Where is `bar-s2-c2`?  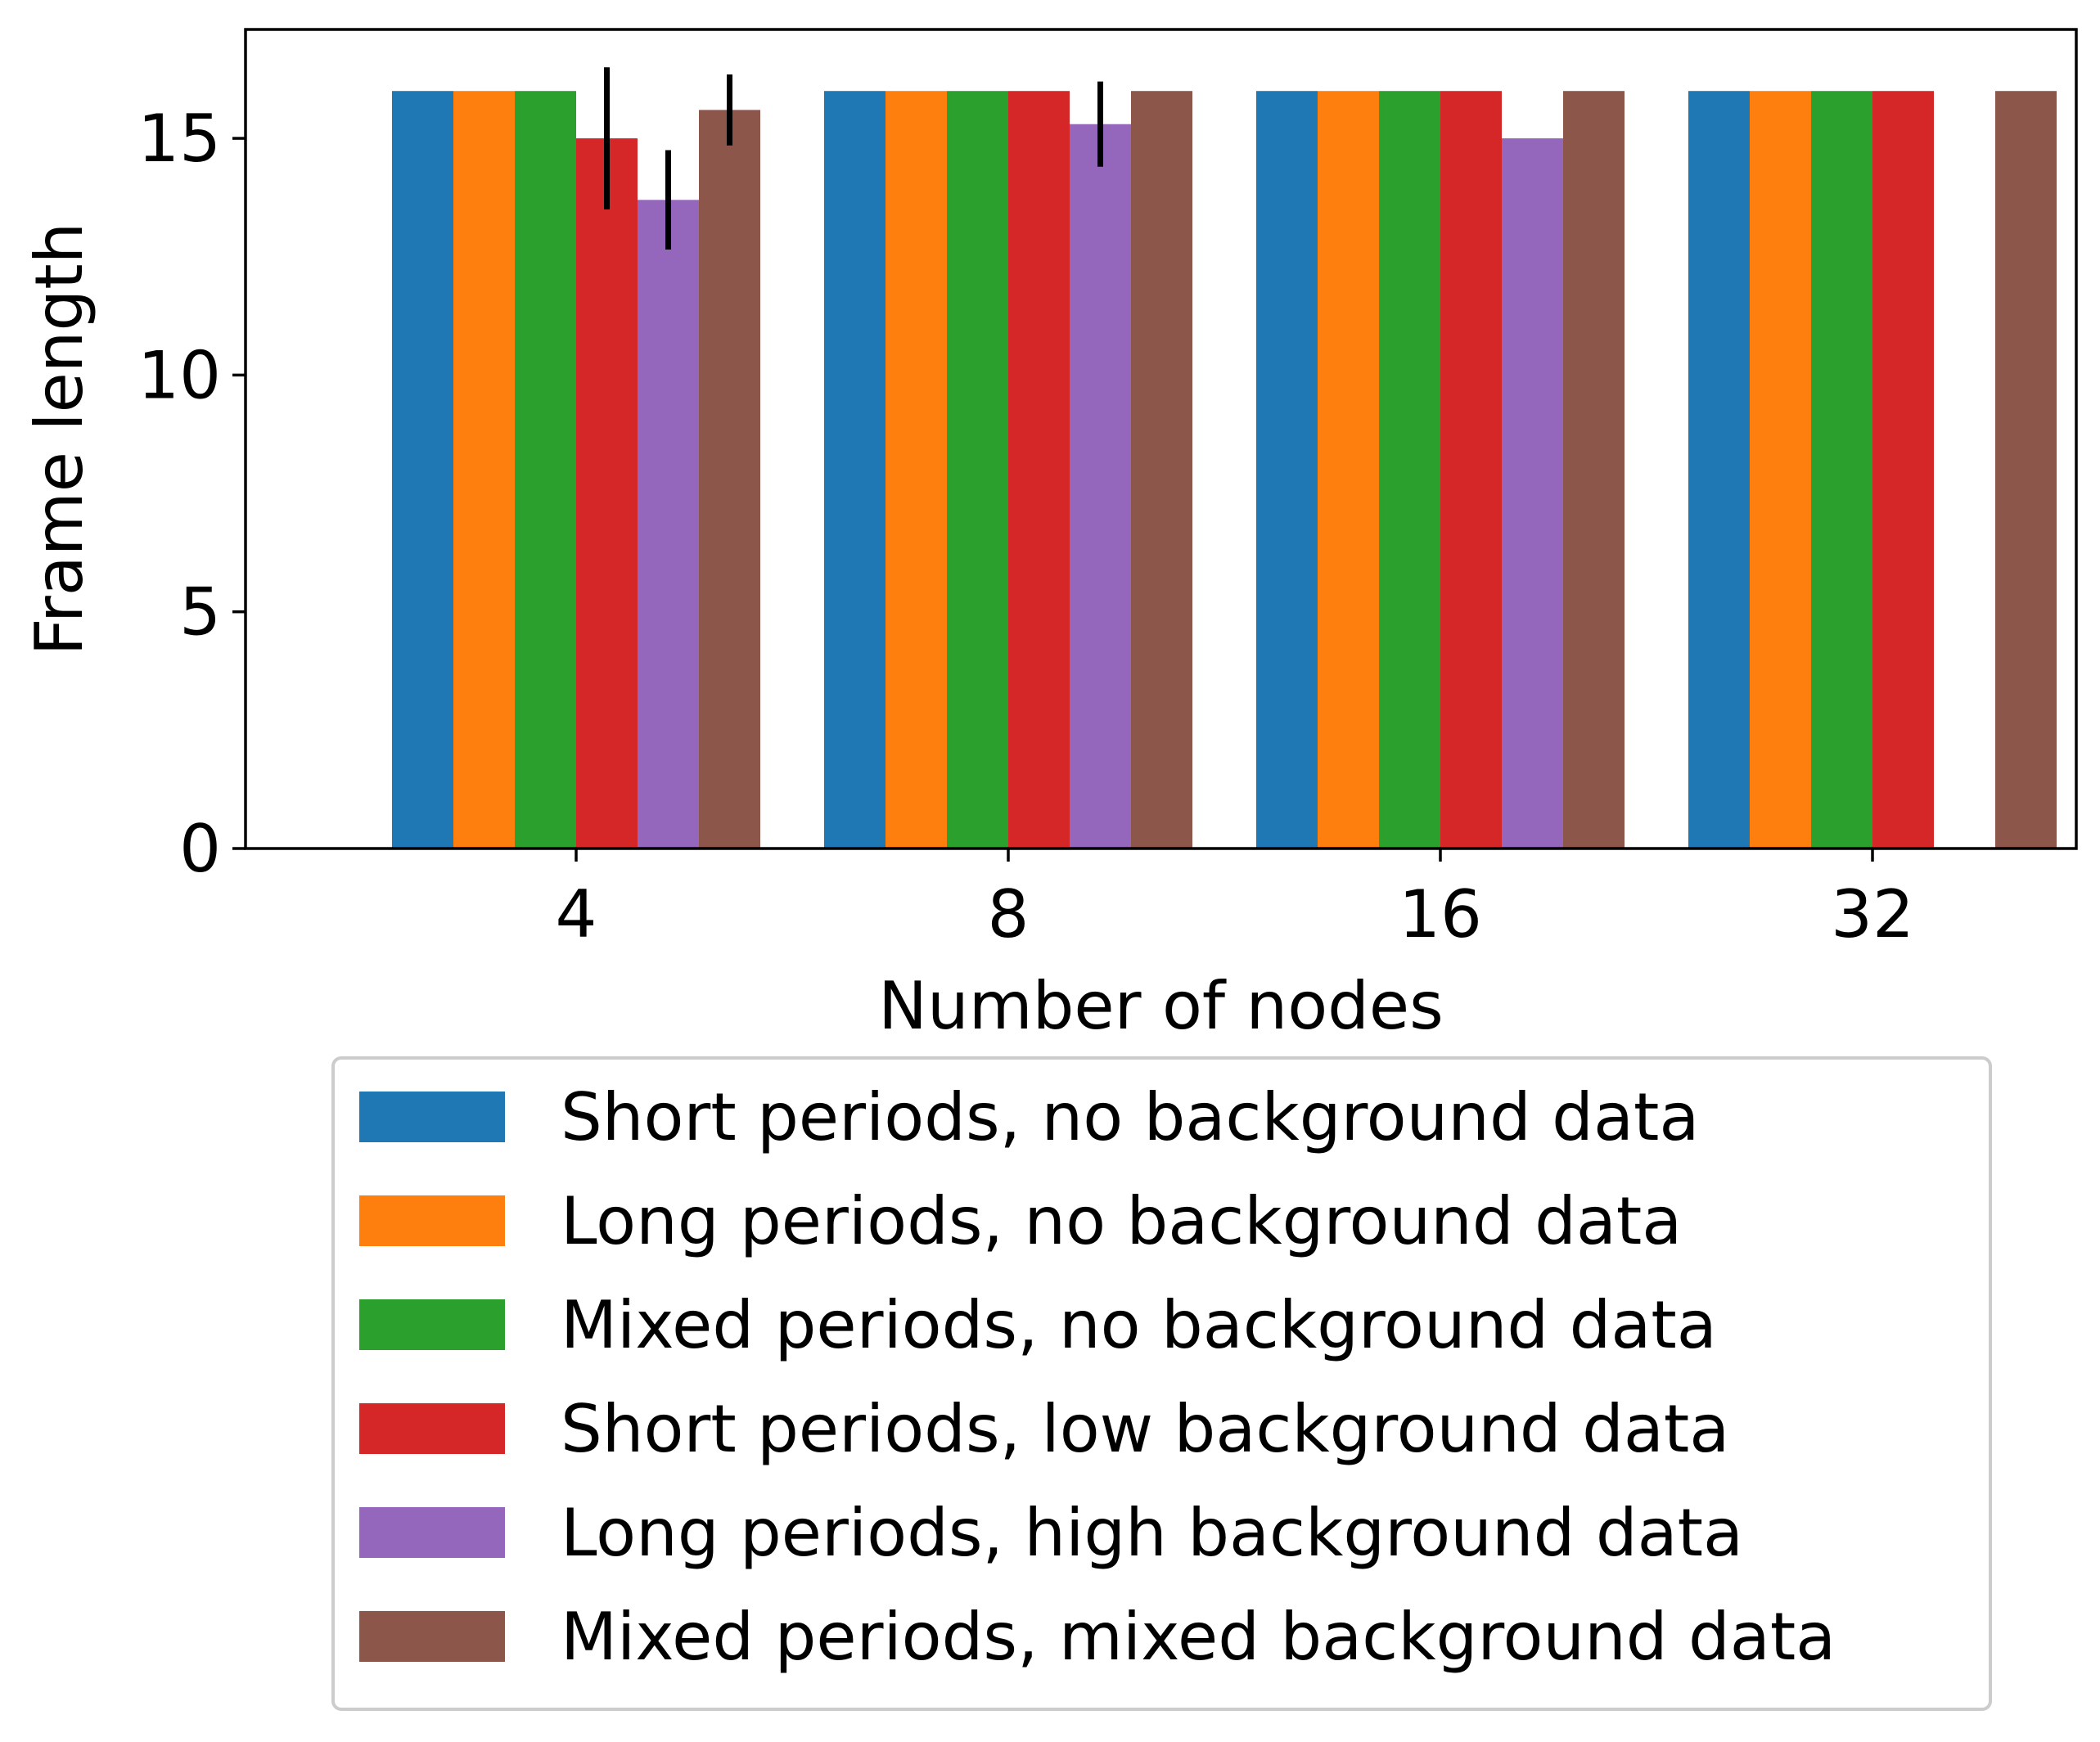
bar-s2-c2 is located at coordinates (1409, 470).